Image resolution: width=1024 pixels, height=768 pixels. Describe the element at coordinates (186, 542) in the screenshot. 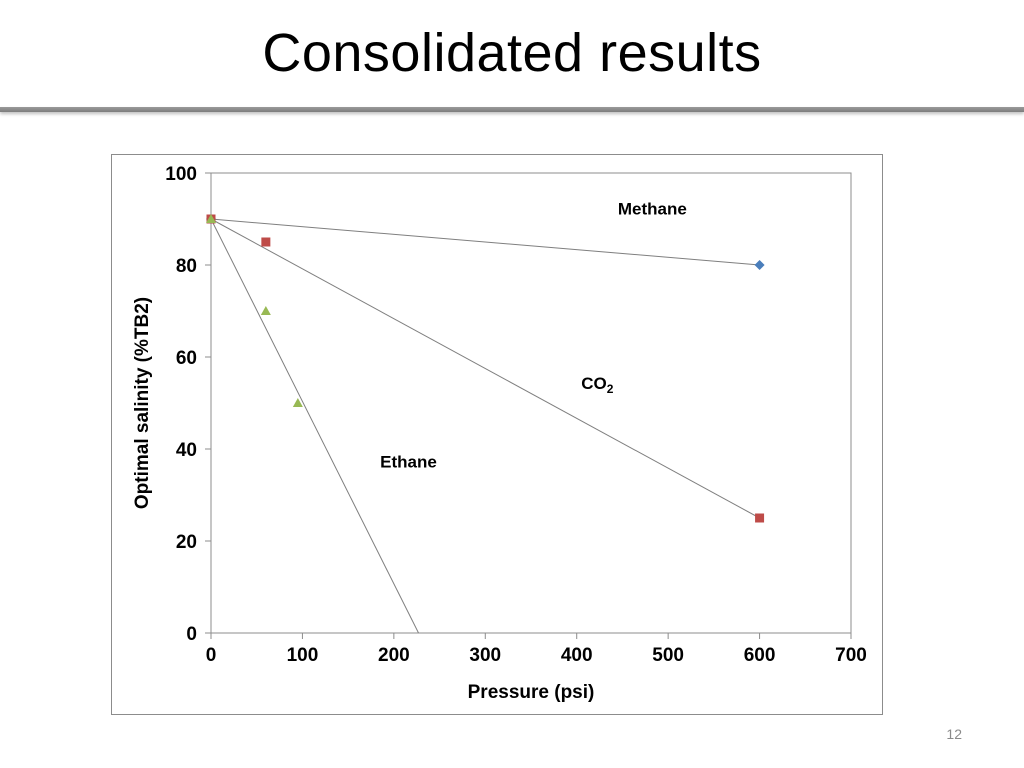

I see `y-tick-label: 20` at that location.